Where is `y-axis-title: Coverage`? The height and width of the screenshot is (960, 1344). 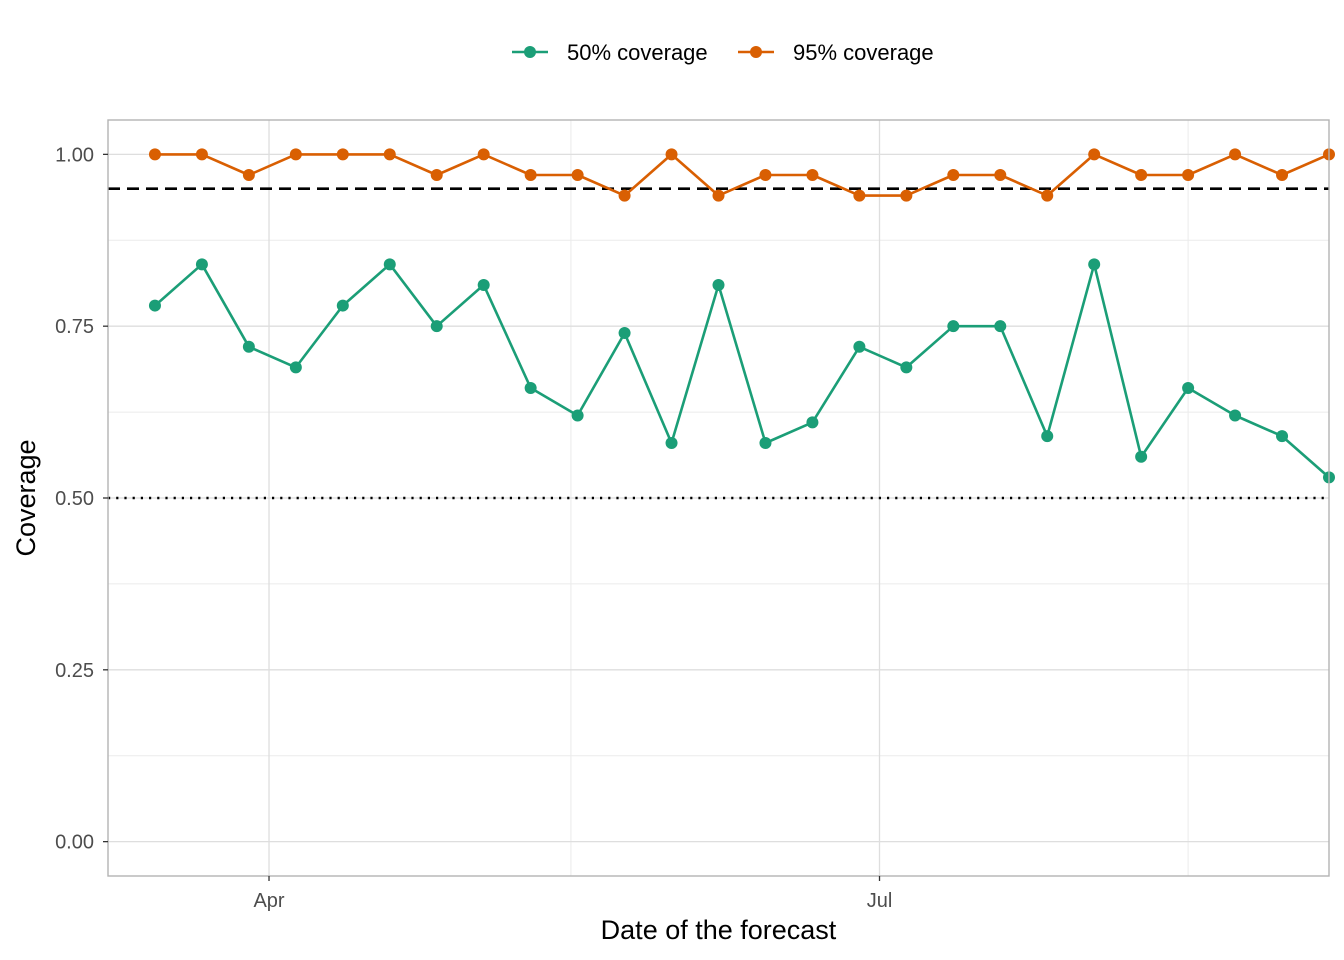
y-axis-title: Coverage is located at coordinates (26, 497).